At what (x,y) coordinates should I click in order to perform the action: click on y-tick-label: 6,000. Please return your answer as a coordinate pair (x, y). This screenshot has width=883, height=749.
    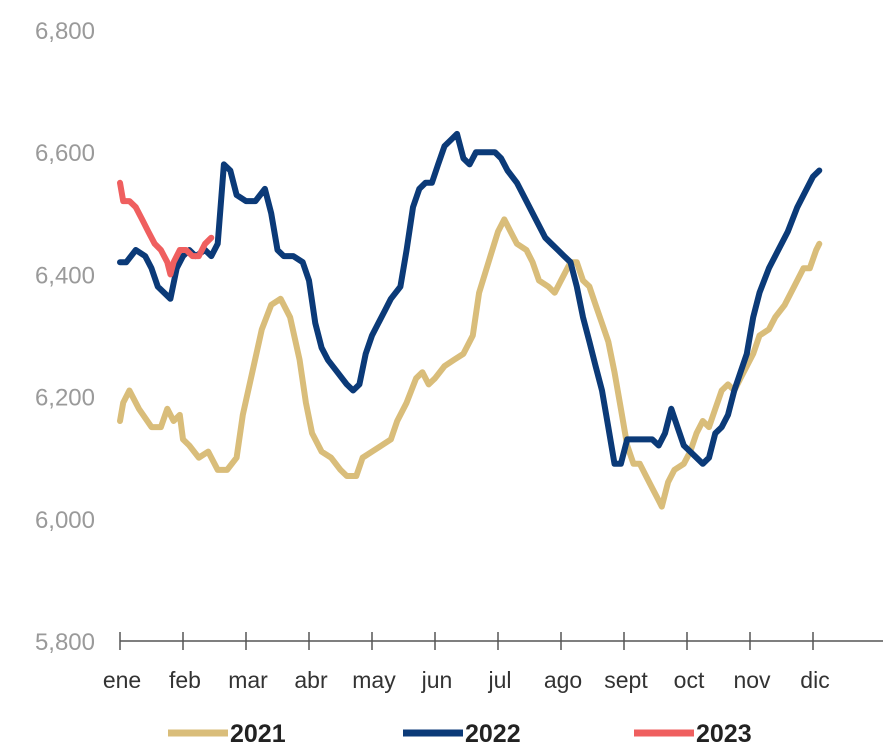
    Looking at the image, I should click on (65, 520).